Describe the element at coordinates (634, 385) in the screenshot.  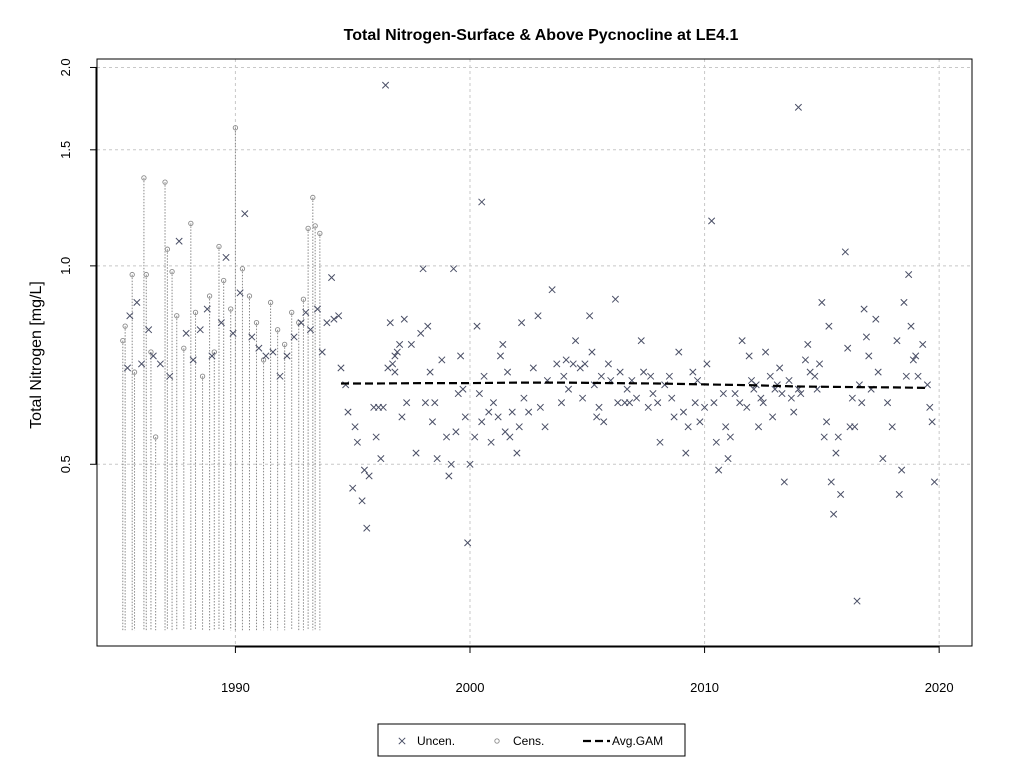
I see `gam-line` at that location.